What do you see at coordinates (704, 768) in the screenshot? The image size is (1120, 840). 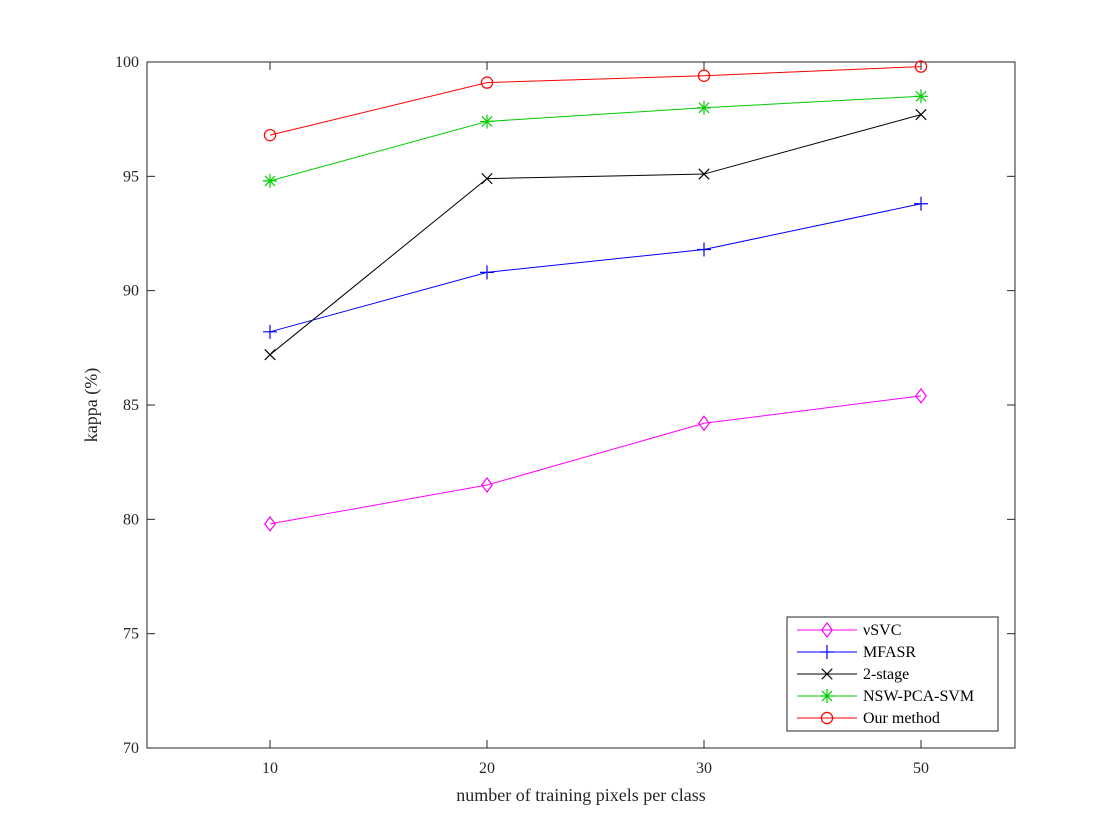 I see `x-tick-label: 30` at bounding box center [704, 768].